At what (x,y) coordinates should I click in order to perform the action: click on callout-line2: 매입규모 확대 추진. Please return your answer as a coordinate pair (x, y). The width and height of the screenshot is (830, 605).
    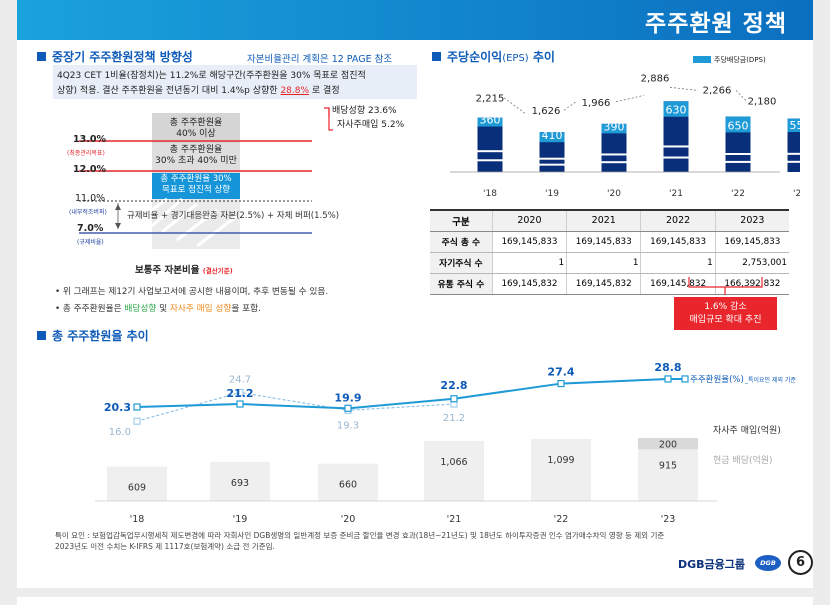
    Looking at the image, I should click on (725, 320).